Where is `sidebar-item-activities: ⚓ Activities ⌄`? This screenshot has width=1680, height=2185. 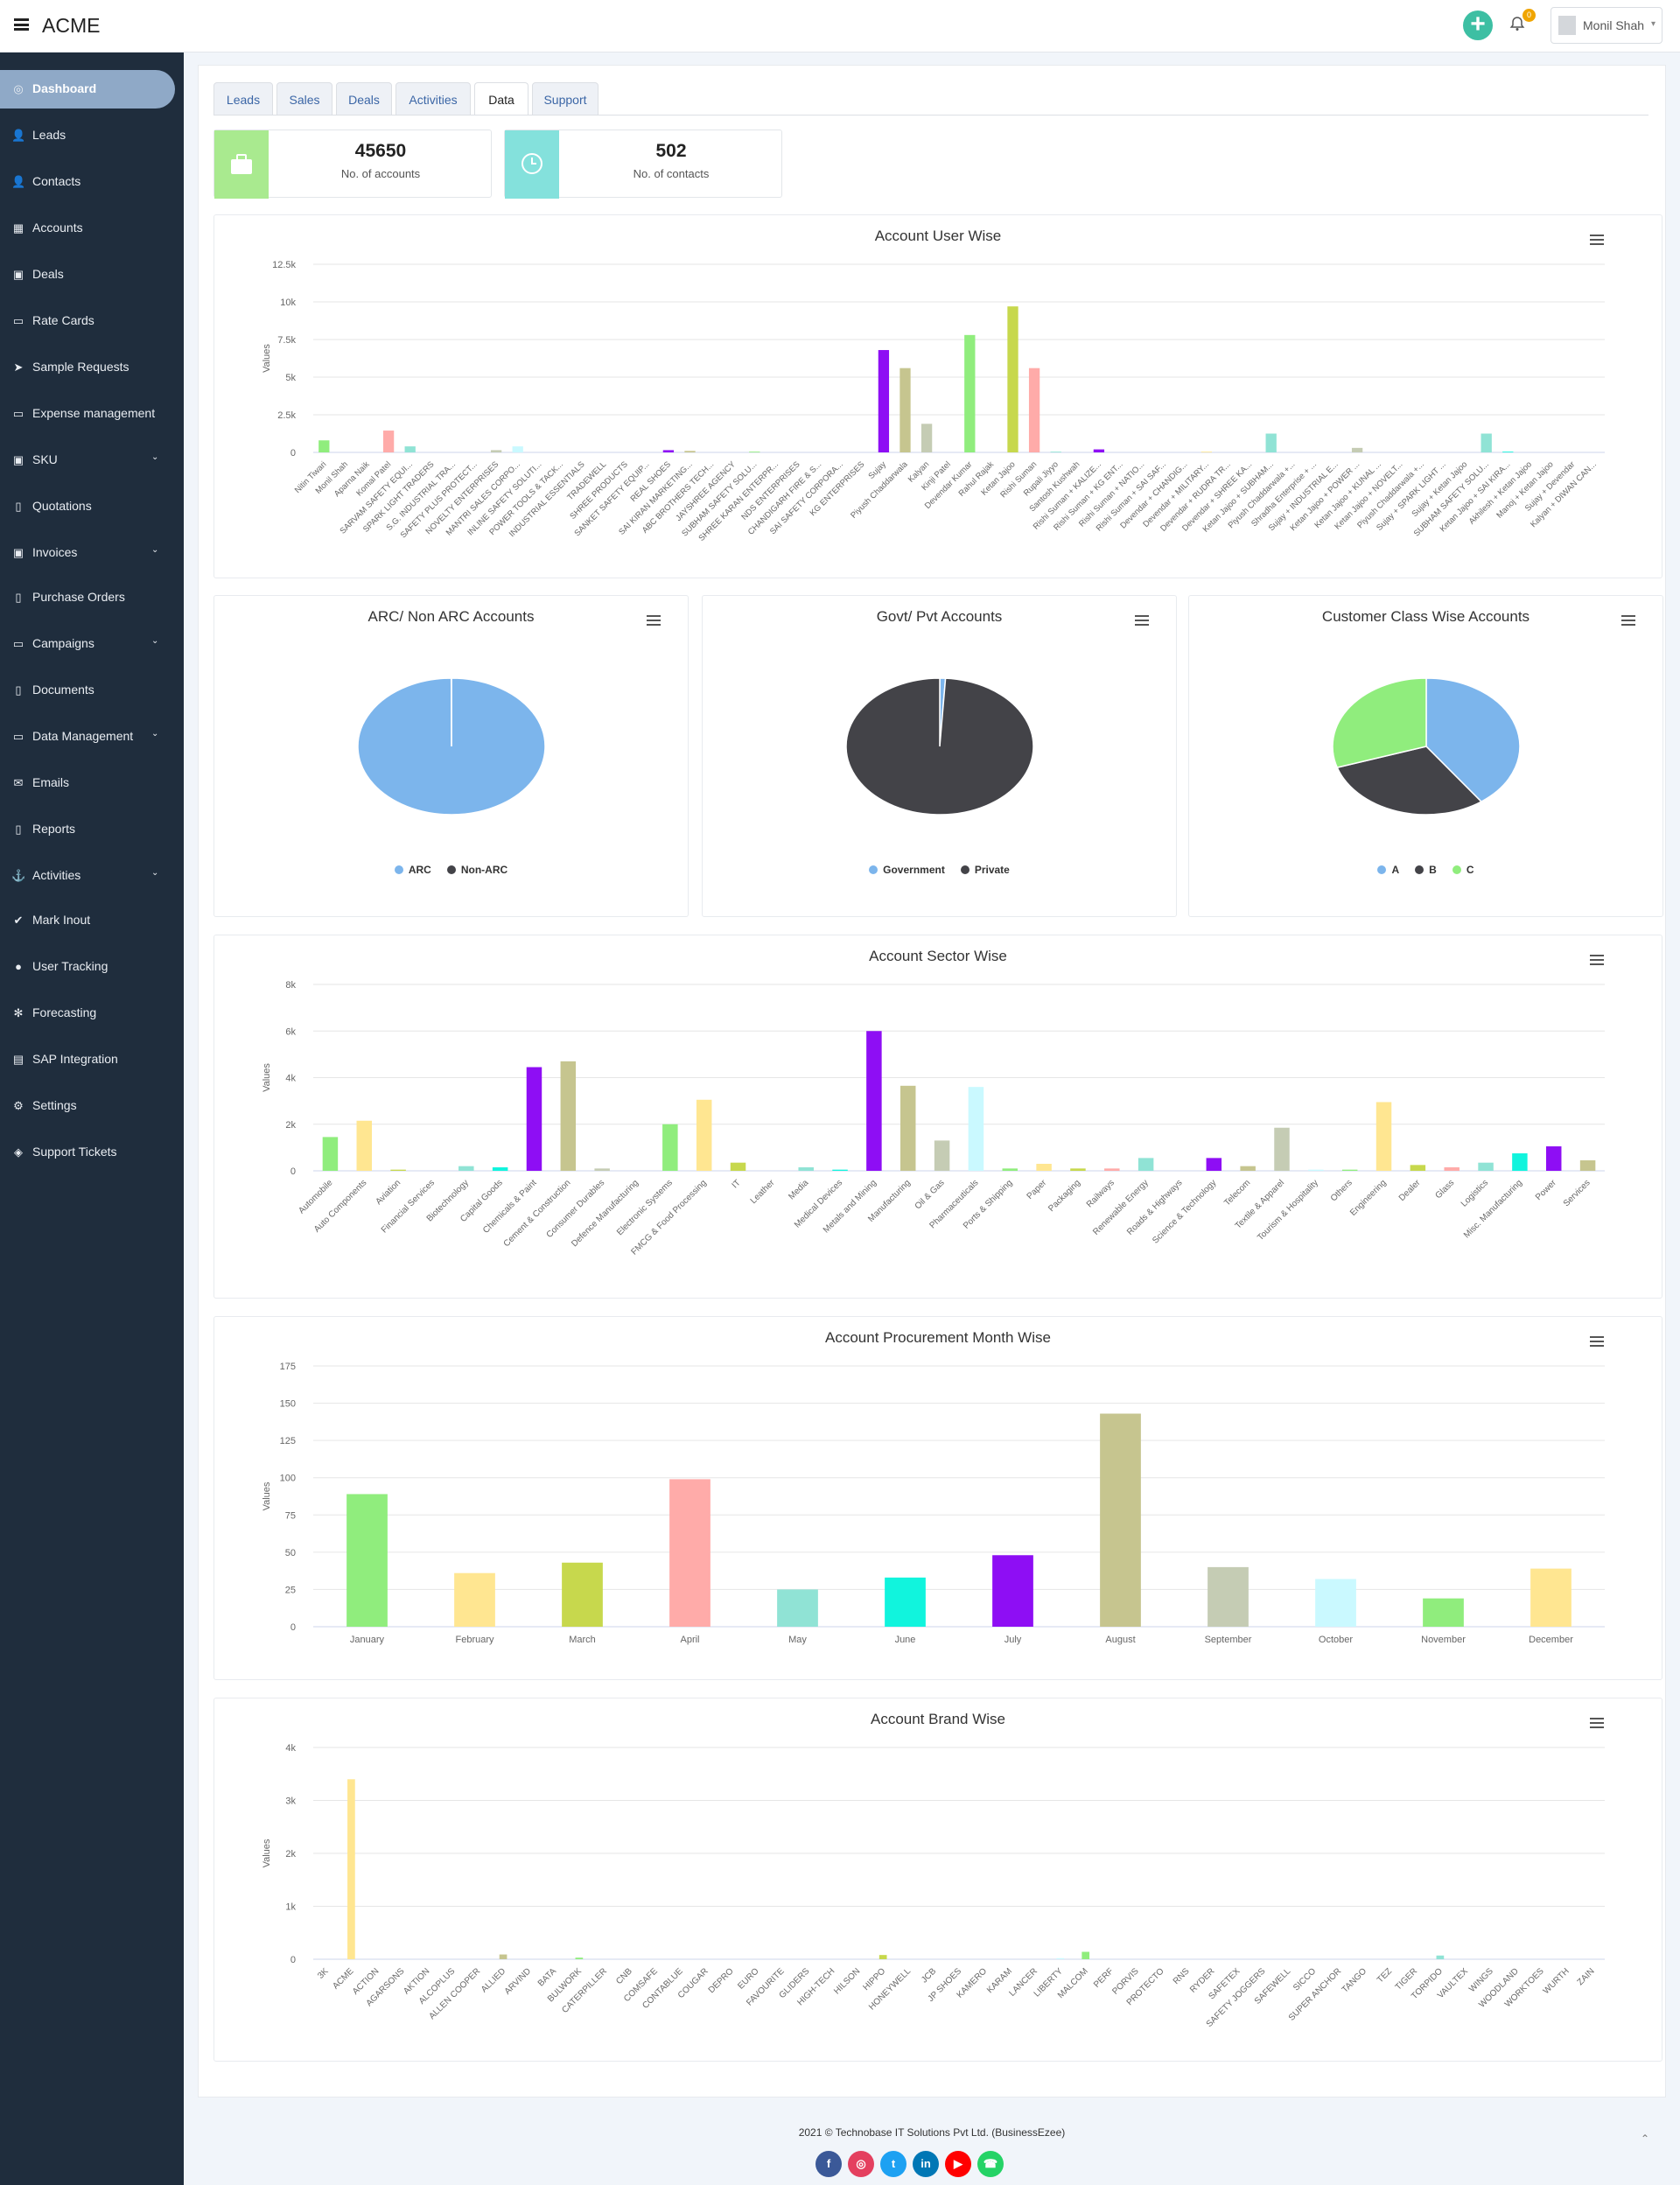
sidebar-item-activities: ⚓ Activities ⌄ is located at coordinates (87, 876).